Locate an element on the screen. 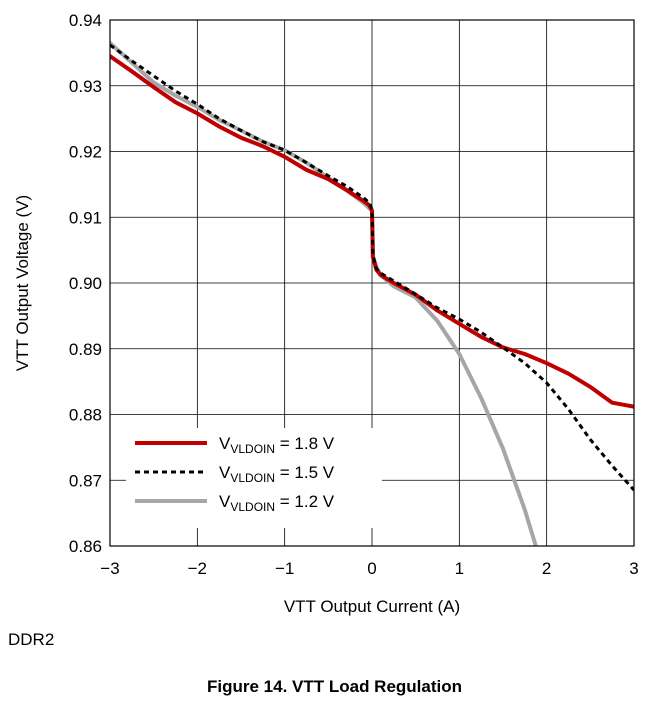 The width and height of the screenshot is (669, 702). x-tick-label: 0 is located at coordinates (371, 568).